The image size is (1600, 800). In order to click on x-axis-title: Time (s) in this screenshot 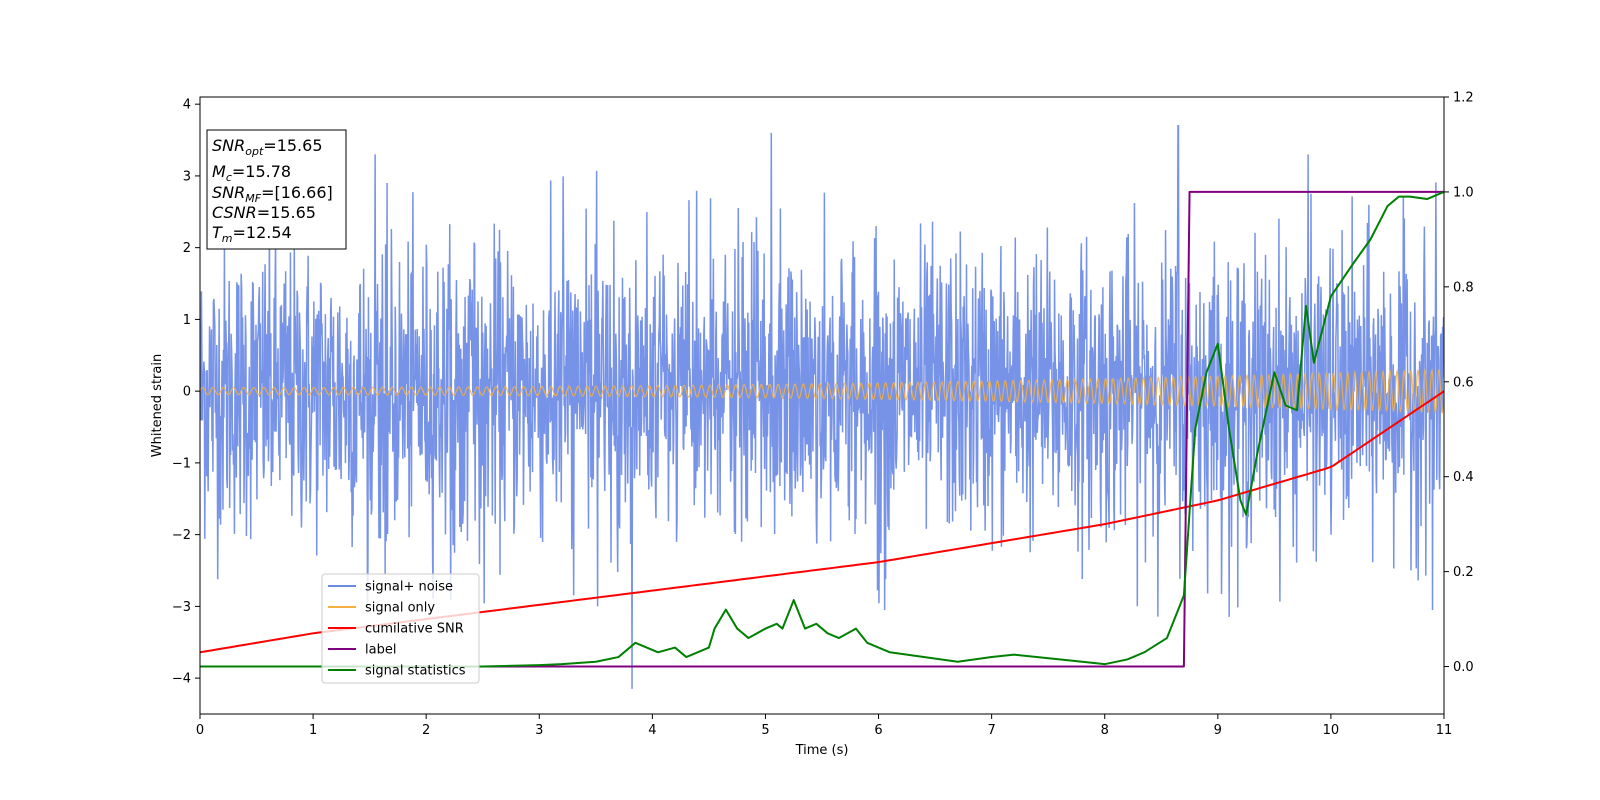, I will do `click(822, 750)`.